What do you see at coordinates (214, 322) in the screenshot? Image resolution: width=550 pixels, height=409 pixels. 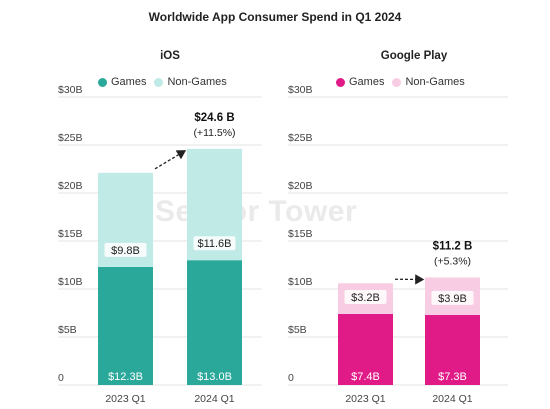 I see `bar-ios-games-2024-q1` at bounding box center [214, 322].